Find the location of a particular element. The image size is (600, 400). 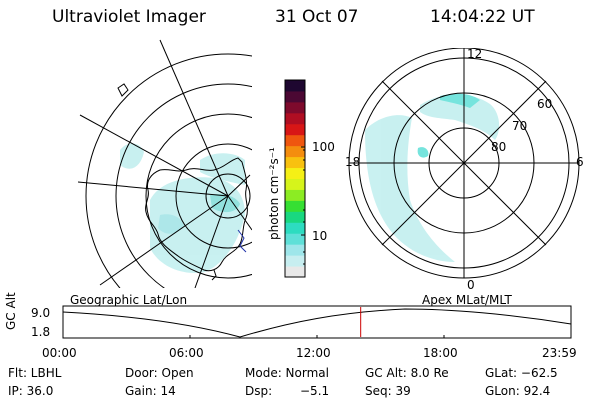

altitude-curve is located at coordinates (317, 323).